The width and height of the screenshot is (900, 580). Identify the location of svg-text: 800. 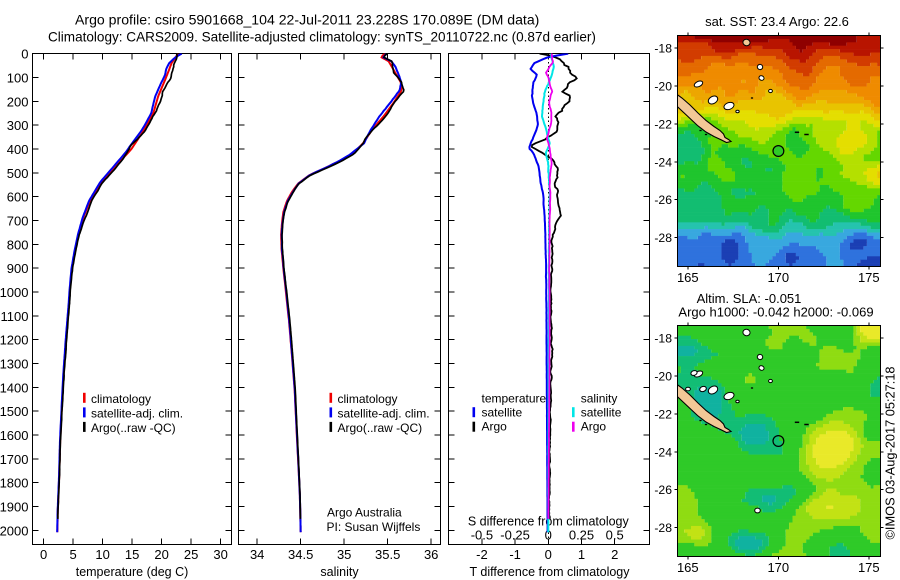
(18, 244).